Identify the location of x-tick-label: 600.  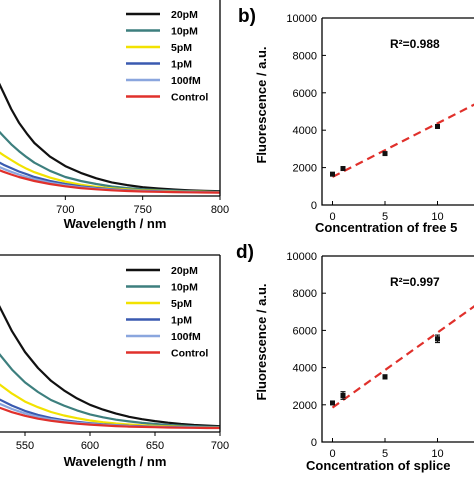
(90, 446).